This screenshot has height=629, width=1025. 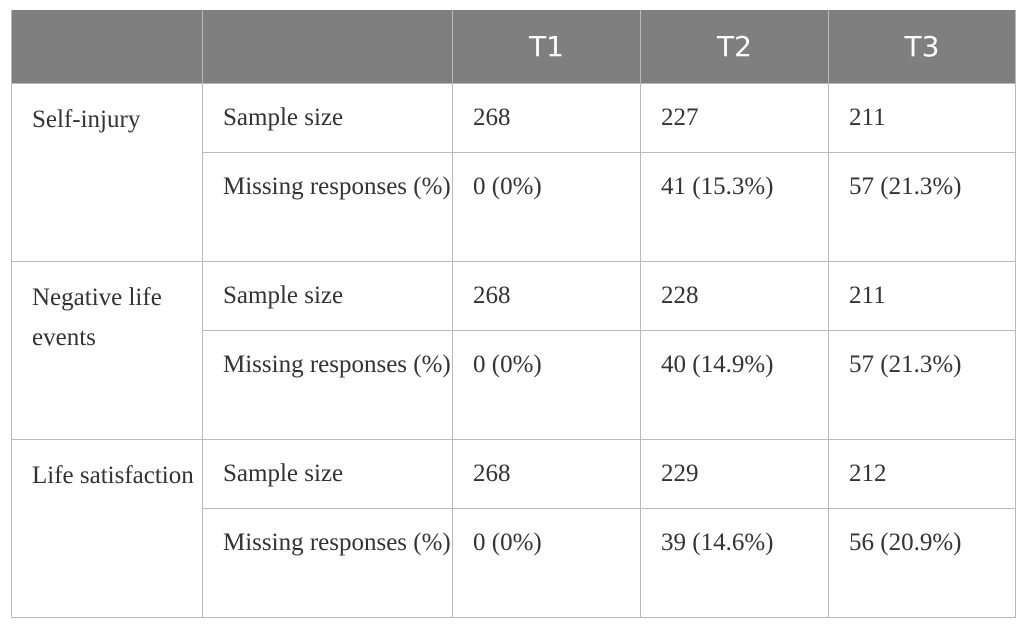 What do you see at coordinates (734, 207) in the screenshot?
I see `t2-cell: 41 (15.3%)` at bounding box center [734, 207].